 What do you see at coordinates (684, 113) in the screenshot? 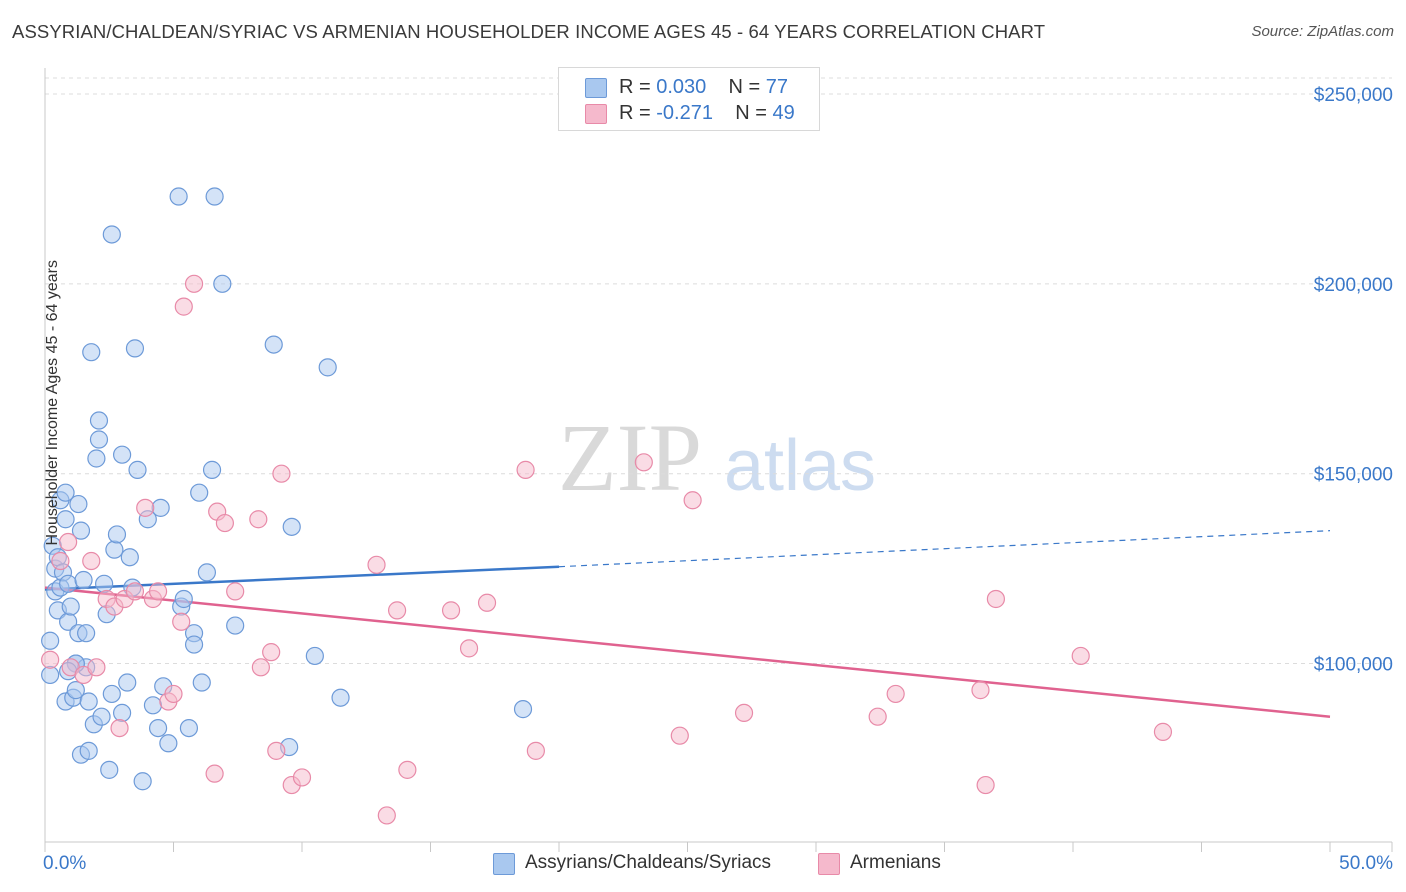
I see `legend-r-value: -0.271` at bounding box center [684, 113].